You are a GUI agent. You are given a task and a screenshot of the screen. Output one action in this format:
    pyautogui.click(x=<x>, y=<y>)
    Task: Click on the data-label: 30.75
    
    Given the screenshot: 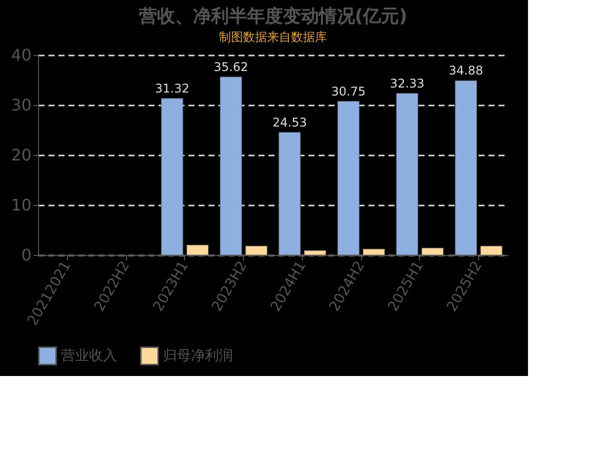 What is the action you would take?
    pyautogui.click(x=348, y=91)
    